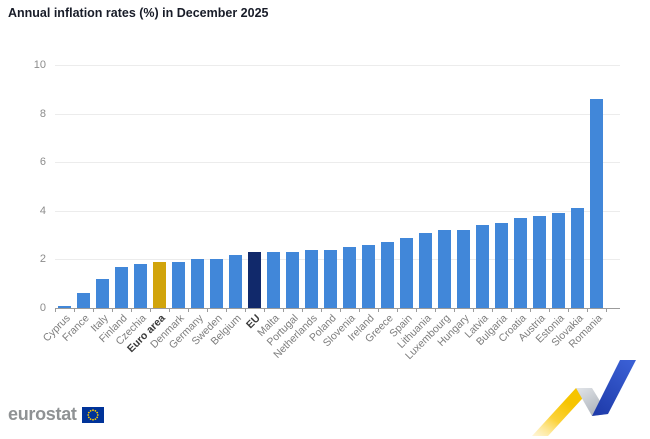  Describe the element at coordinates (235, 281) in the screenshot. I see `bar-belgium` at that location.